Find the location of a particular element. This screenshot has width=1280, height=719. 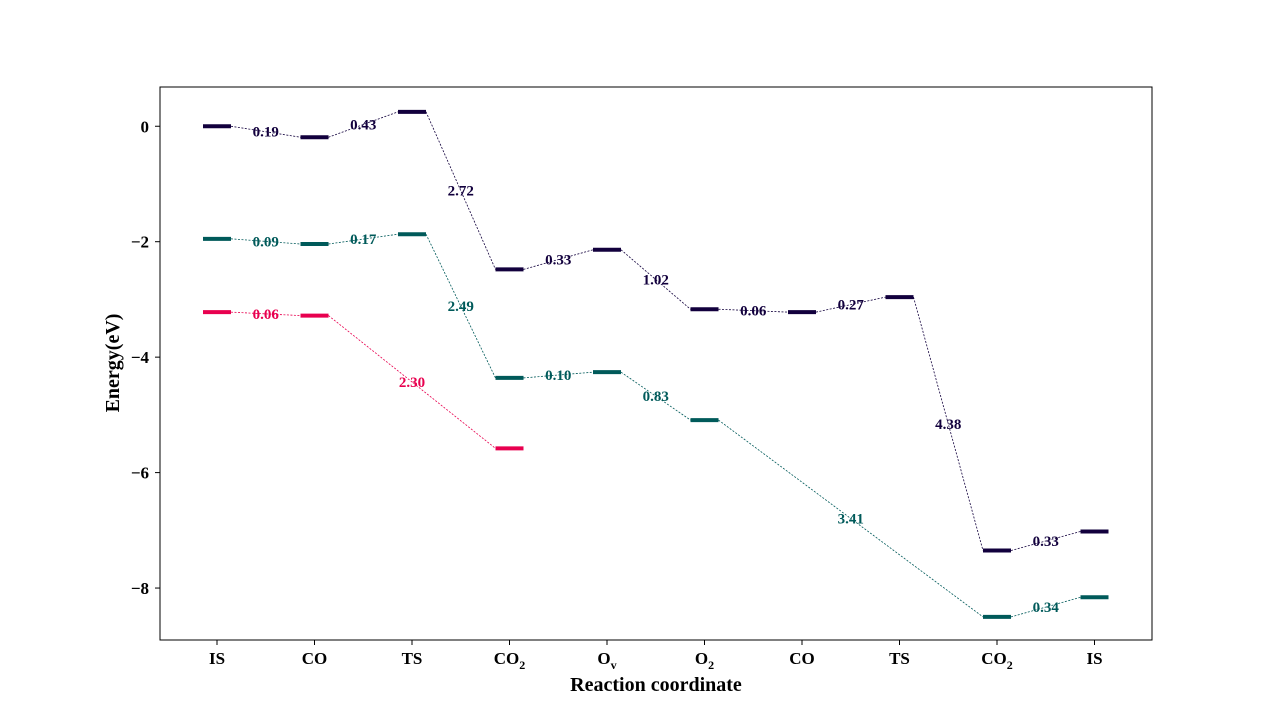

step-energy-label: 2.30 is located at coordinates (412, 383).